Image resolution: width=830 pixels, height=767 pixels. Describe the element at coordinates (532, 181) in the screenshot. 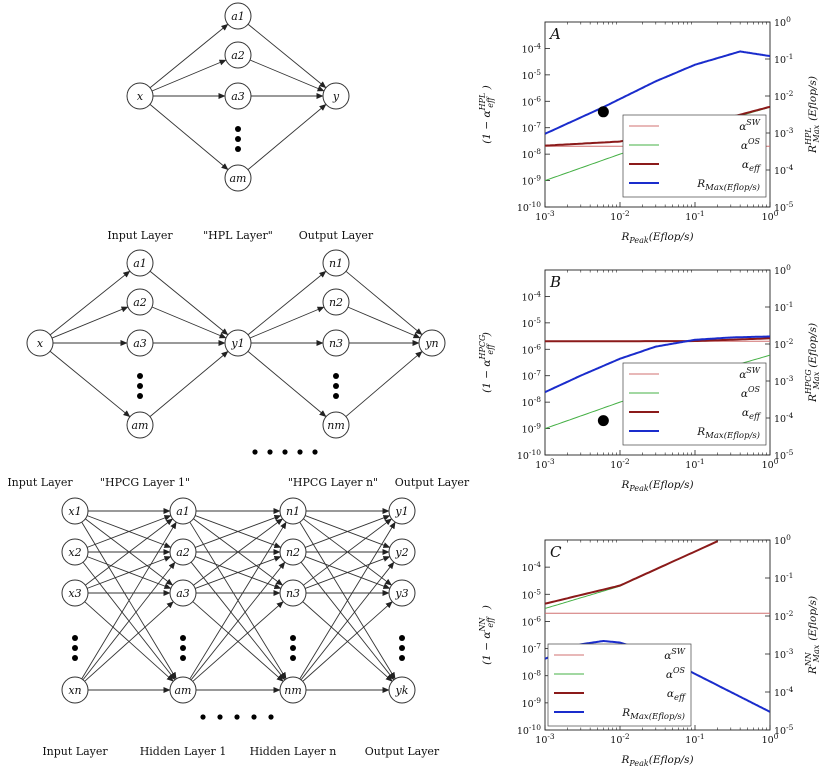

I see `chart-A-ytick-left-label-1: 10⁻⁹` at that location.